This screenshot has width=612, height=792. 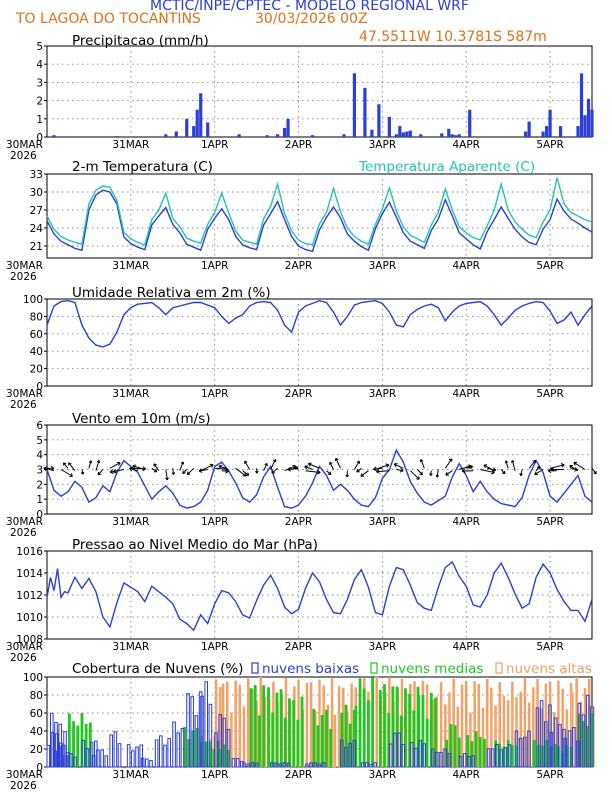 I want to click on clouds-xtick-label-start: 30MAR, so click(x=24, y=775).